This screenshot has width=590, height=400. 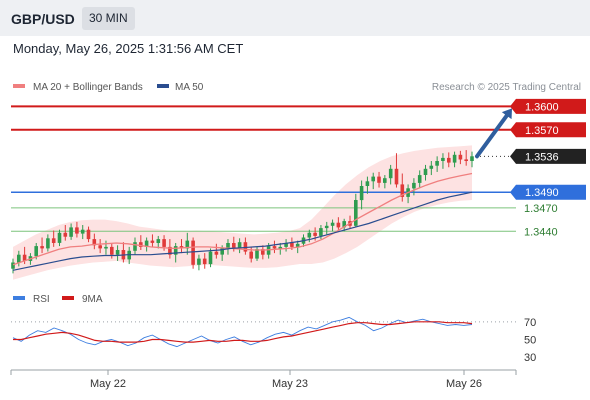 I want to click on rsi-ma-line, so click(x=243, y=332).